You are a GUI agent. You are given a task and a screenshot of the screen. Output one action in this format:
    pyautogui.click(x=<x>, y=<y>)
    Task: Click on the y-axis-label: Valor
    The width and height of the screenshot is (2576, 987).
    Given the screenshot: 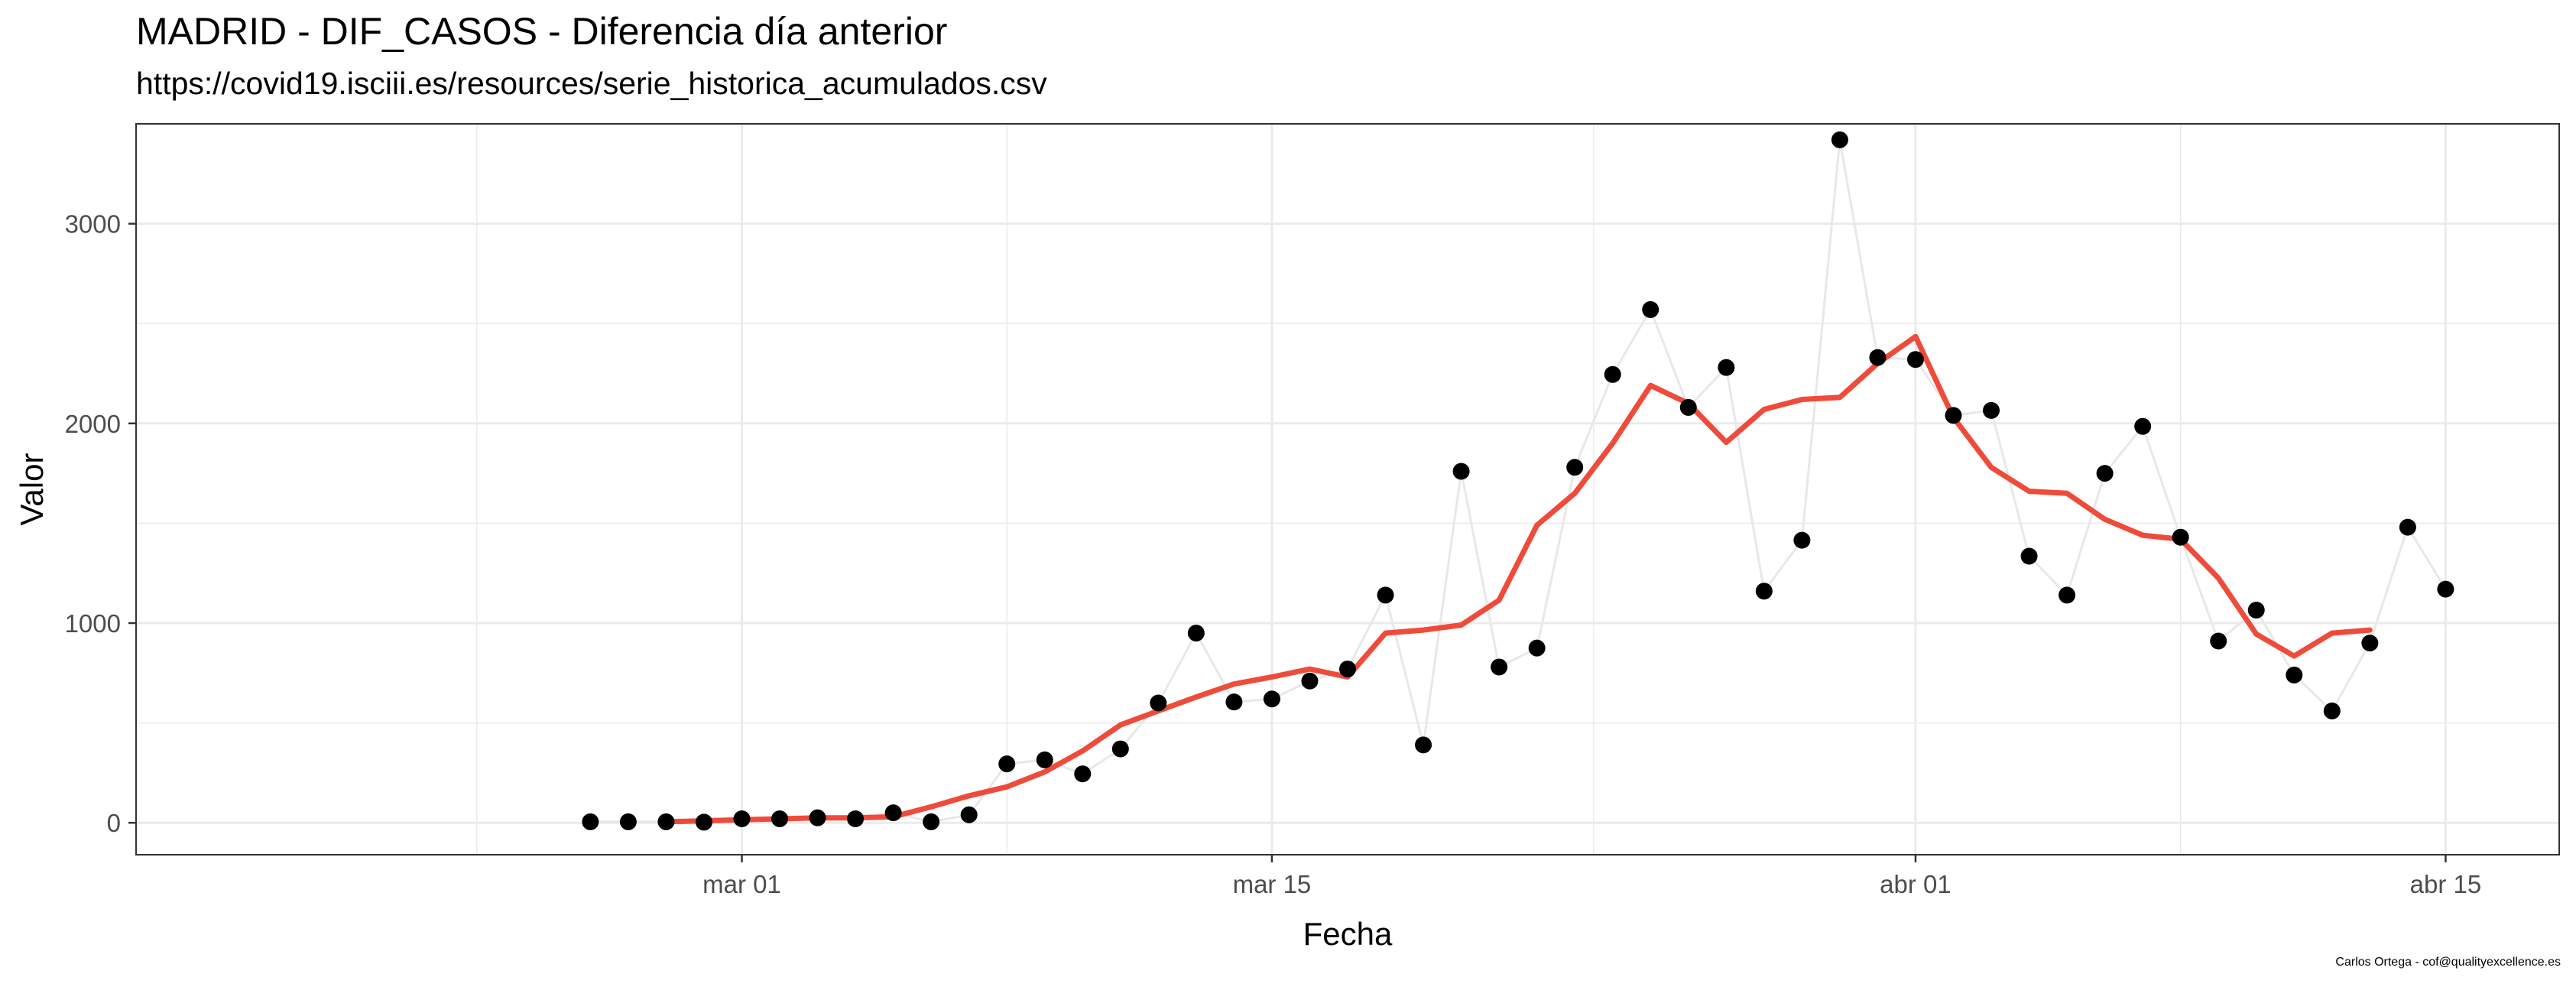 What is the action you would take?
    pyautogui.click(x=32, y=489)
    